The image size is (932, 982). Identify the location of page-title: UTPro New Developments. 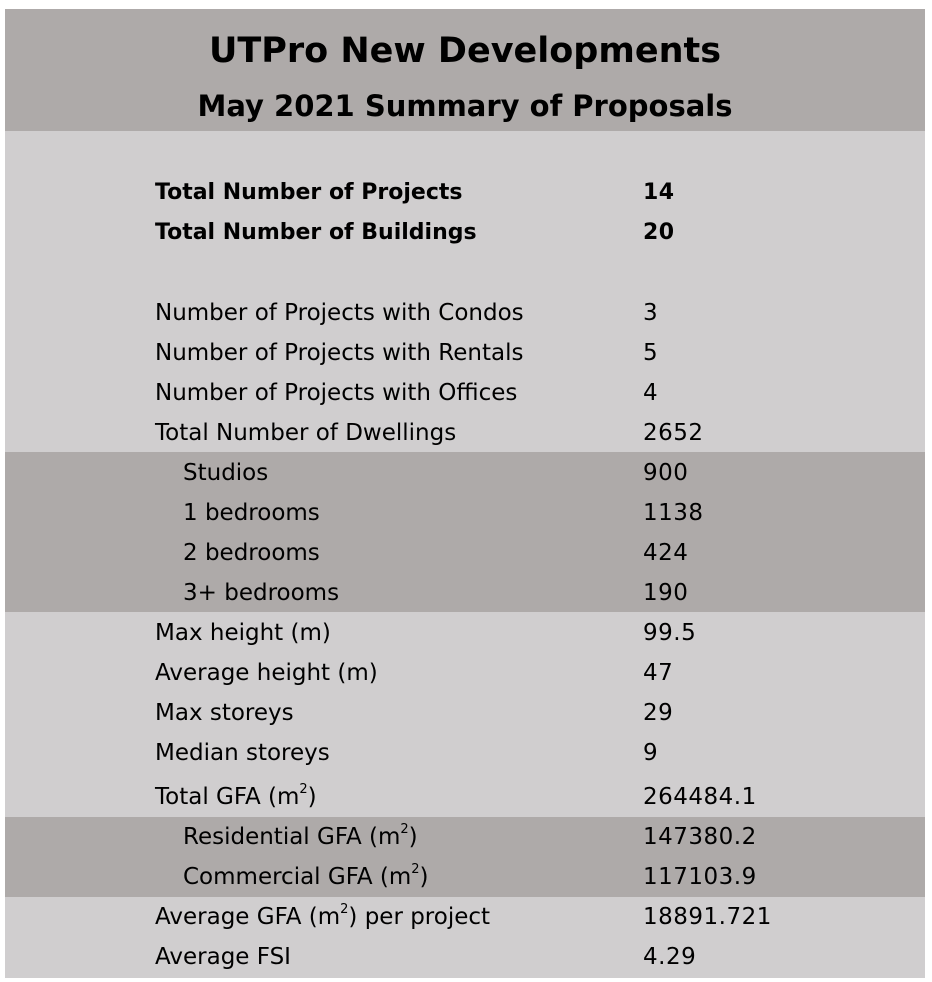
(465, 51).